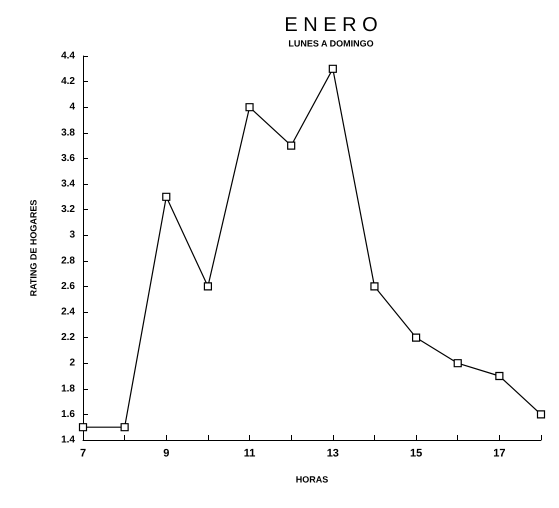 The height and width of the screenshot is (508, 559). What do you see at coordinates (72, 235) in the screenshot?
I see `y-tick-label: 3` at bounding box center [72, 235].